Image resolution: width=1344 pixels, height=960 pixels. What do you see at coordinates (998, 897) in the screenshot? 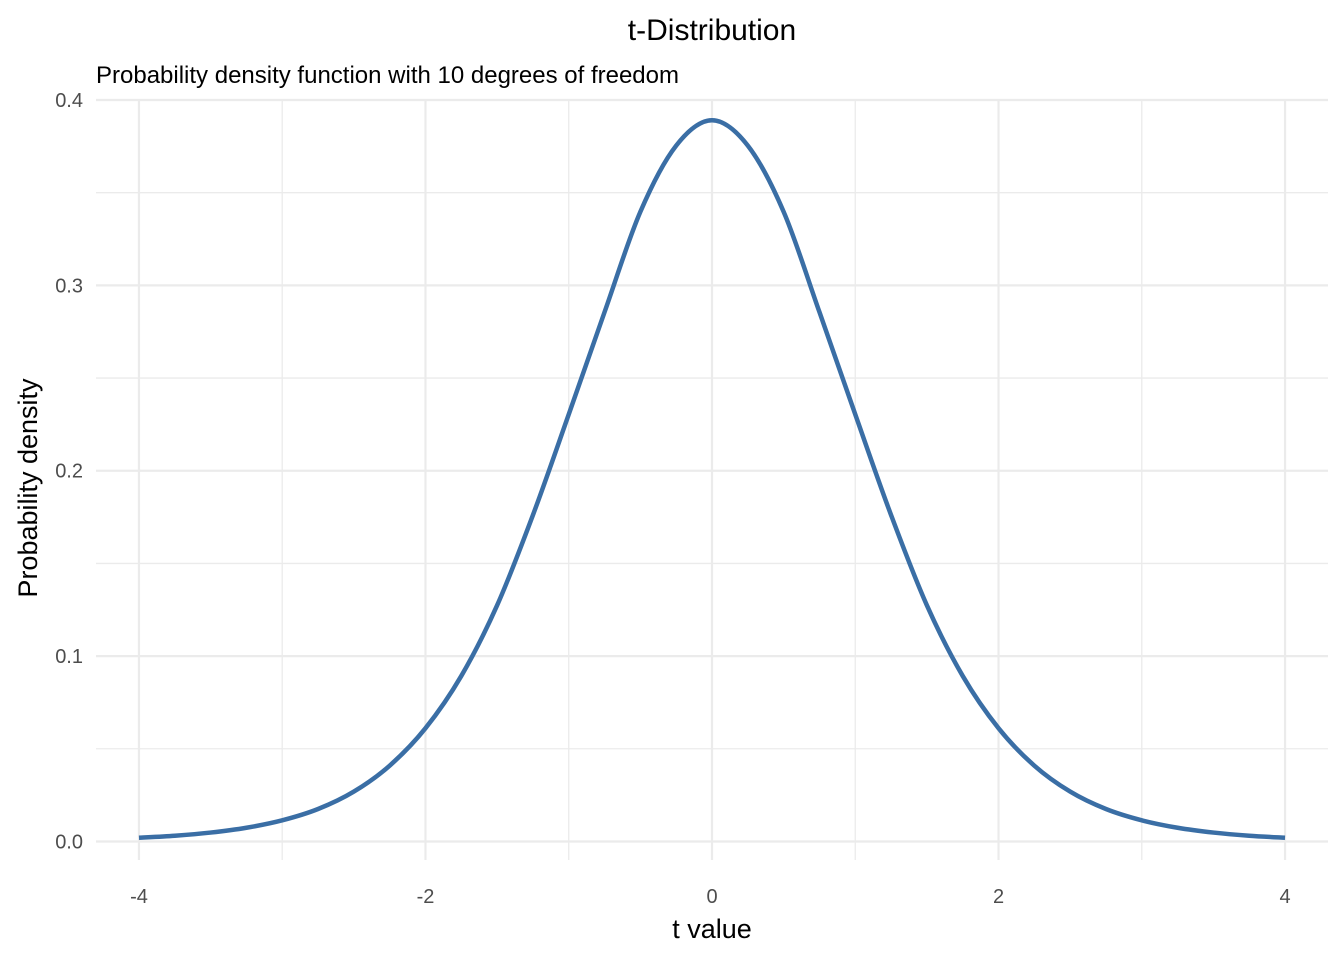
I see `x-tick-label: 2` at bounding box center [998, 897].